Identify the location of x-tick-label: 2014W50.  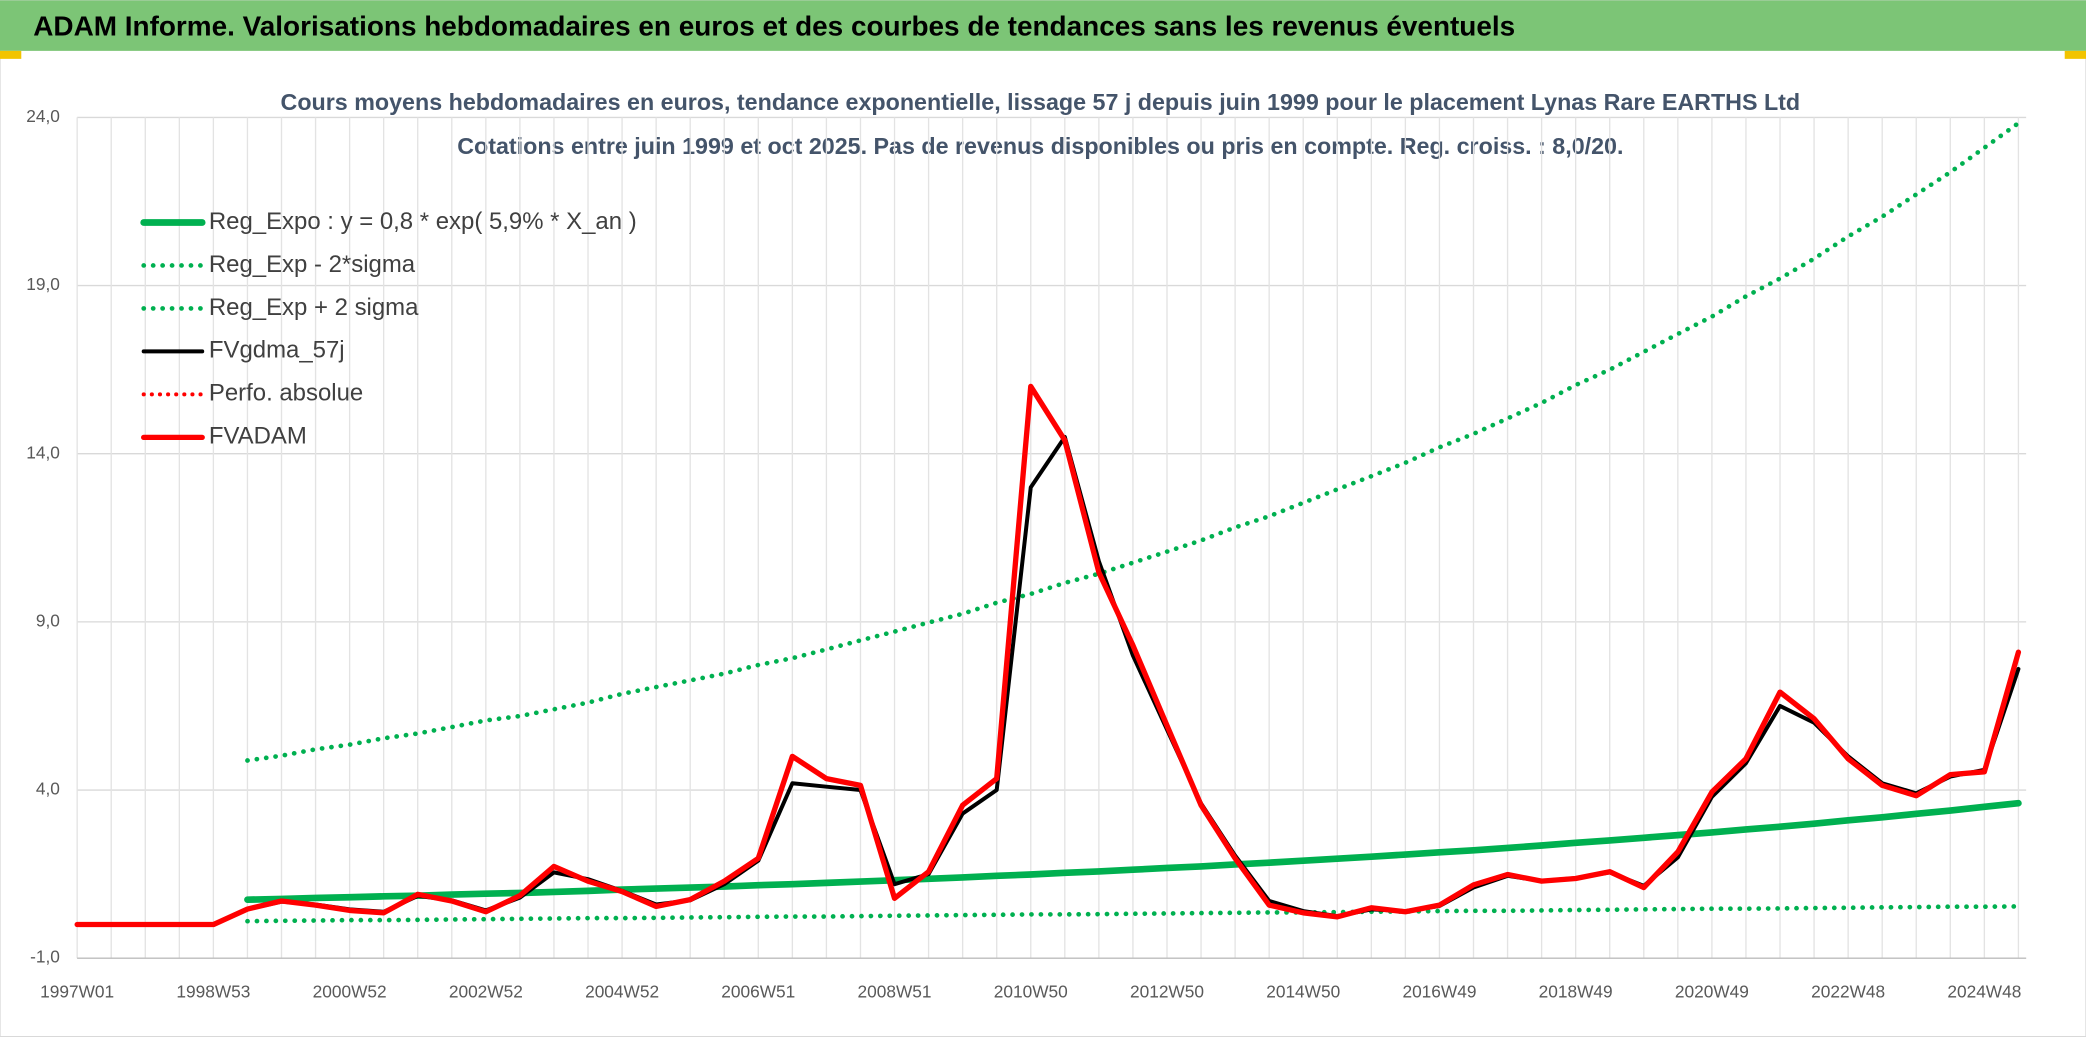
(1303, 991).